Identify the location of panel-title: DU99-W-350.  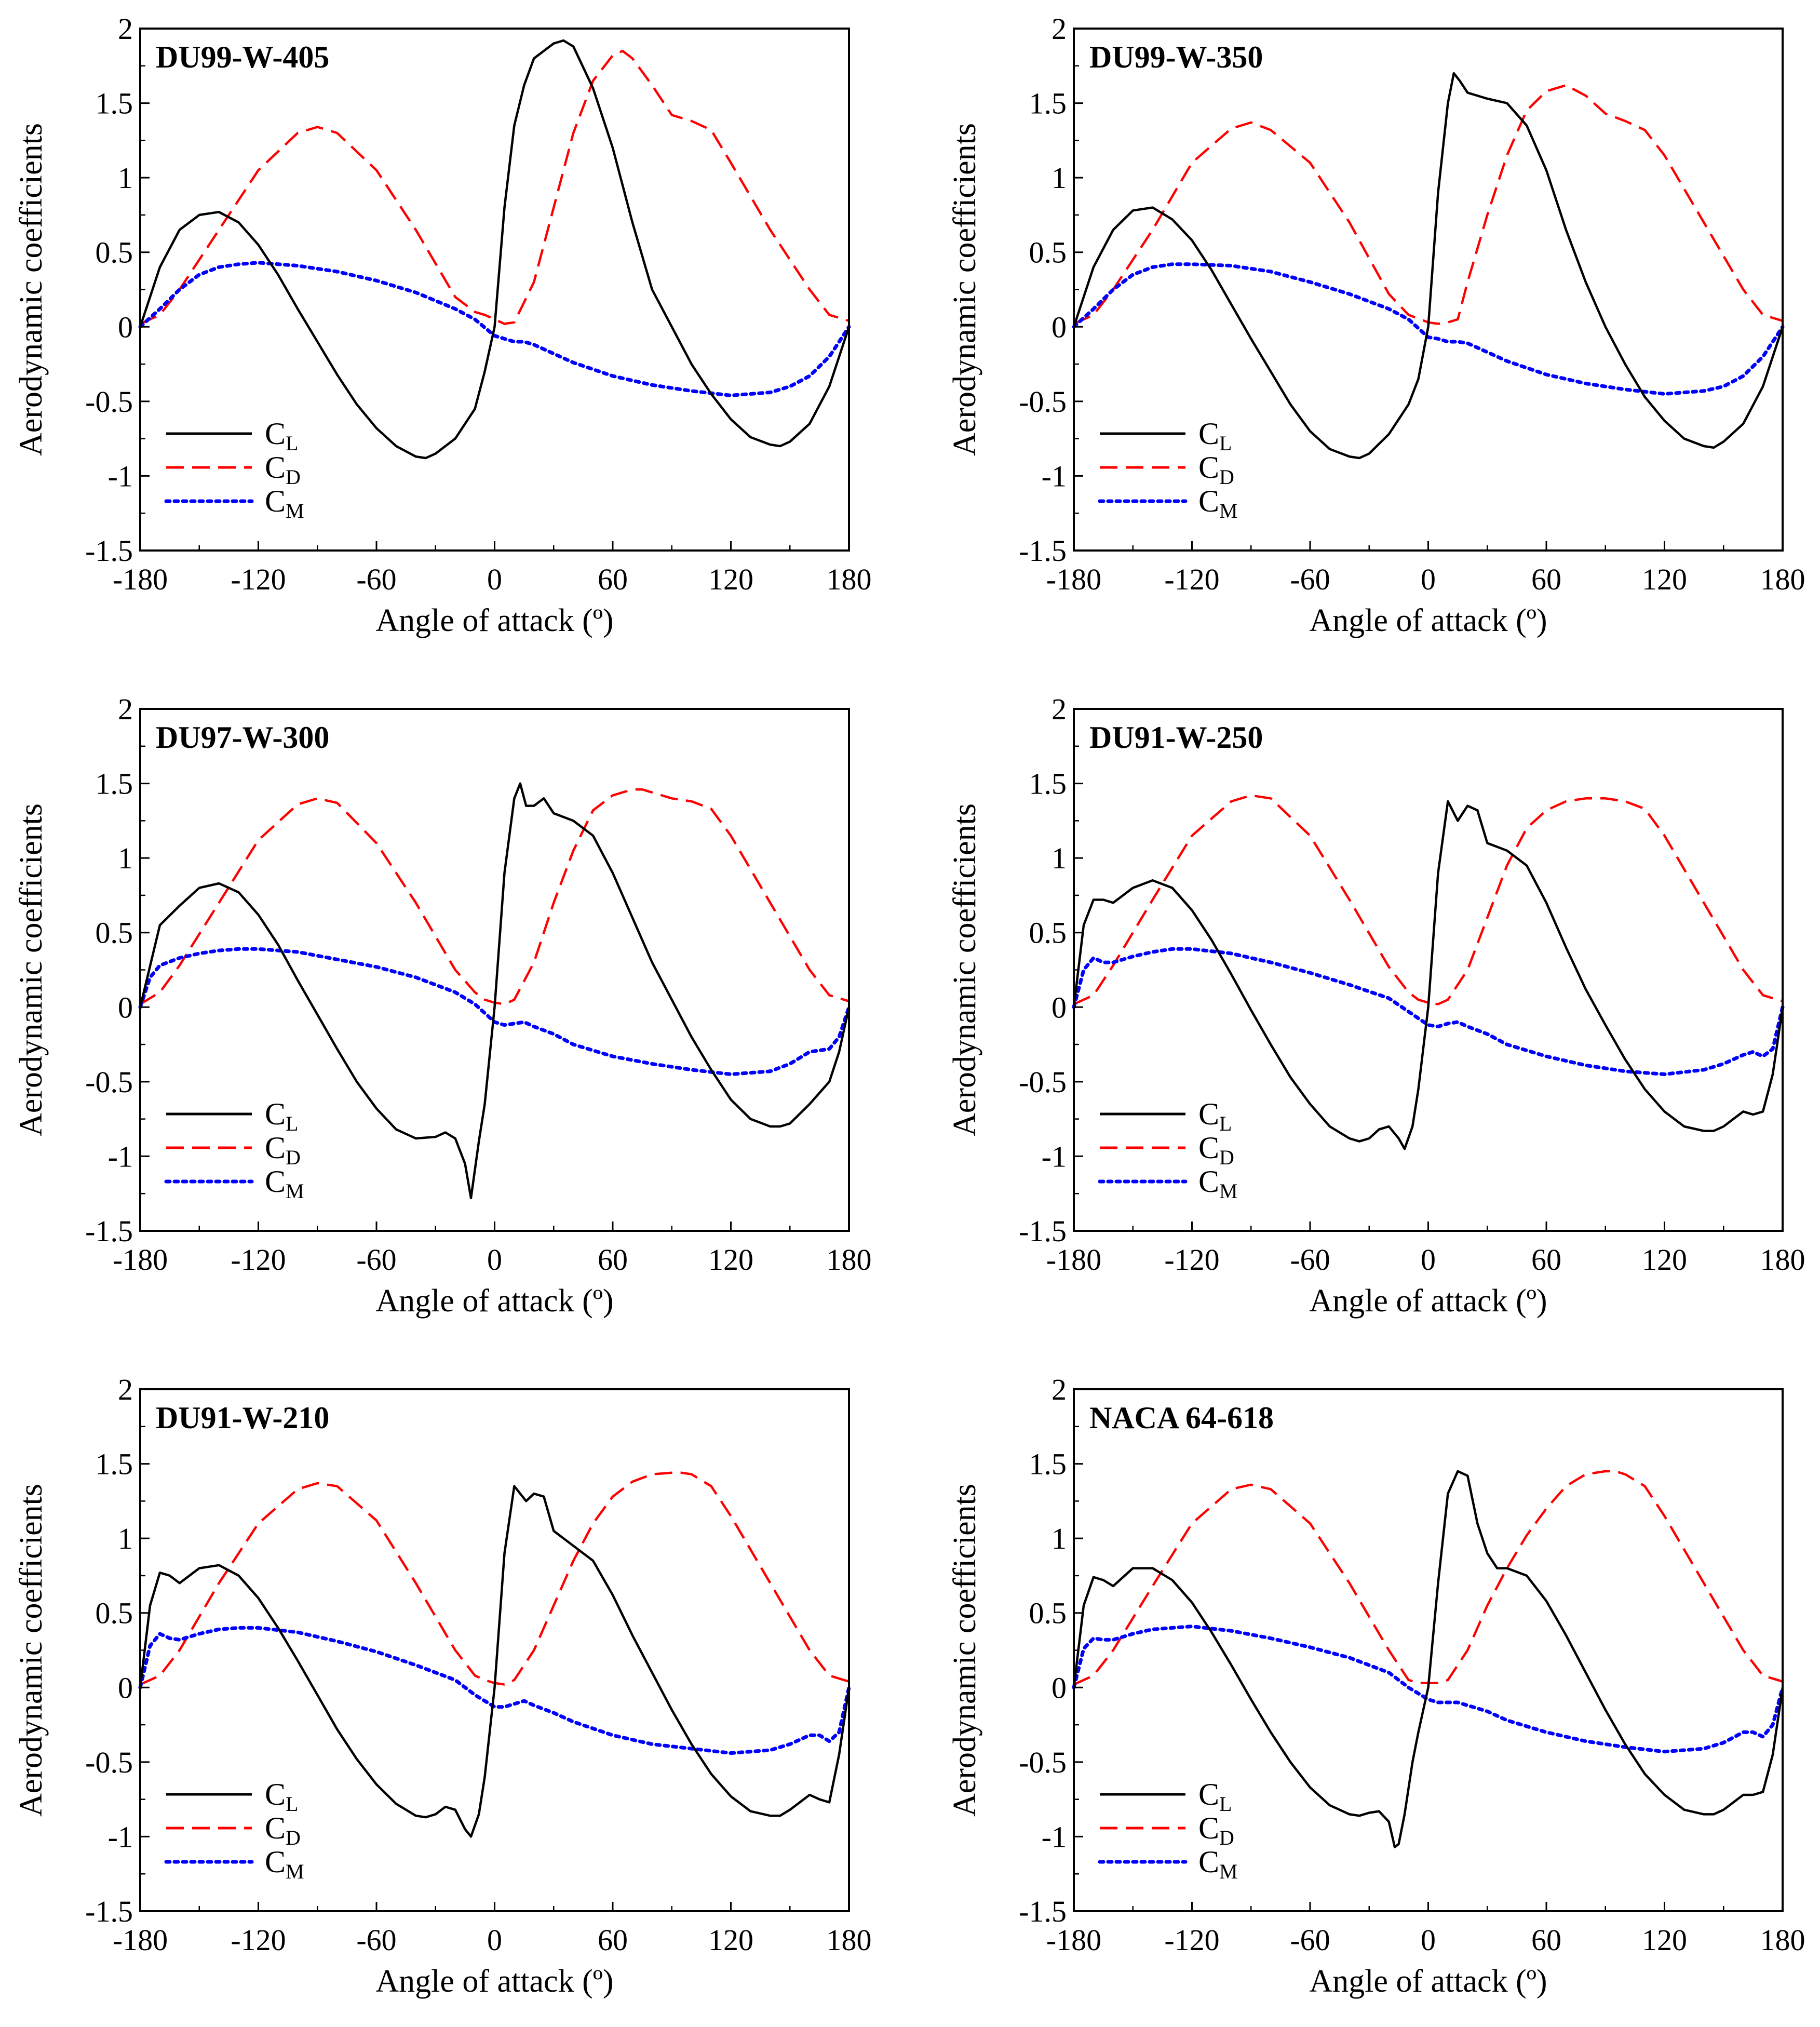
(1176, 57).